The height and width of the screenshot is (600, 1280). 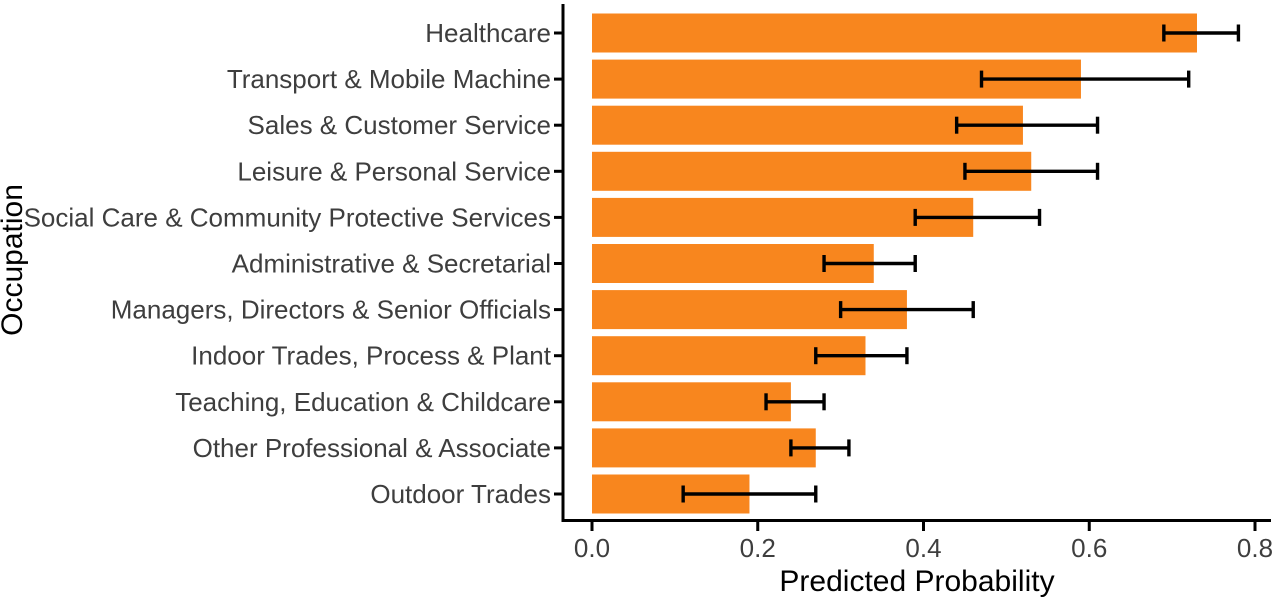 What do you see at coordinates (363, 402) in the screenshot?
I see `category-label: Teaching, Education & Childcare` at bounding box center [363, 402].